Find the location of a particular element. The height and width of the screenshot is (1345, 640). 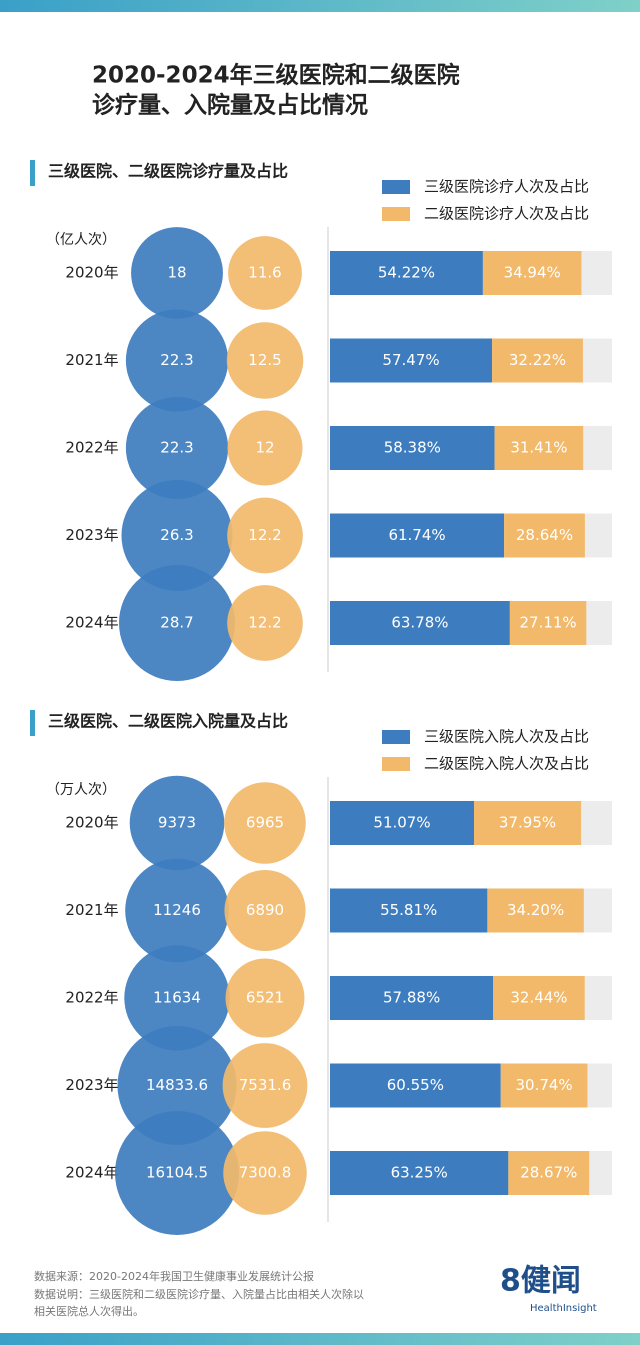

bar-label: 51.07% is located at coordinates (401, 823).